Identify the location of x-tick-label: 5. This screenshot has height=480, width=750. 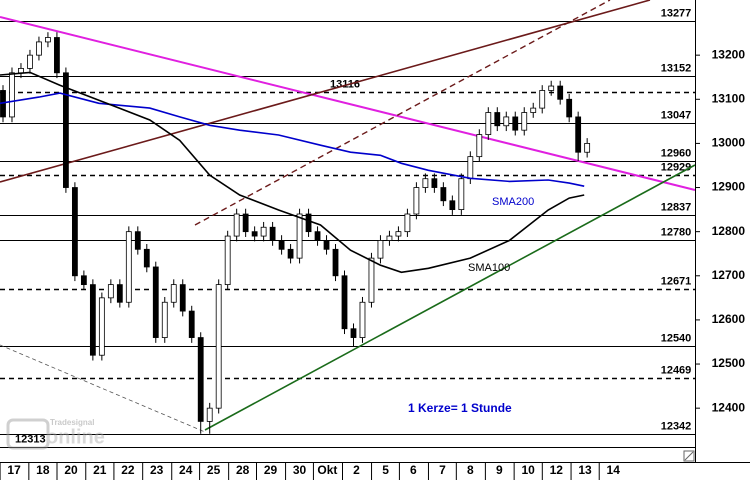
(385, 470).